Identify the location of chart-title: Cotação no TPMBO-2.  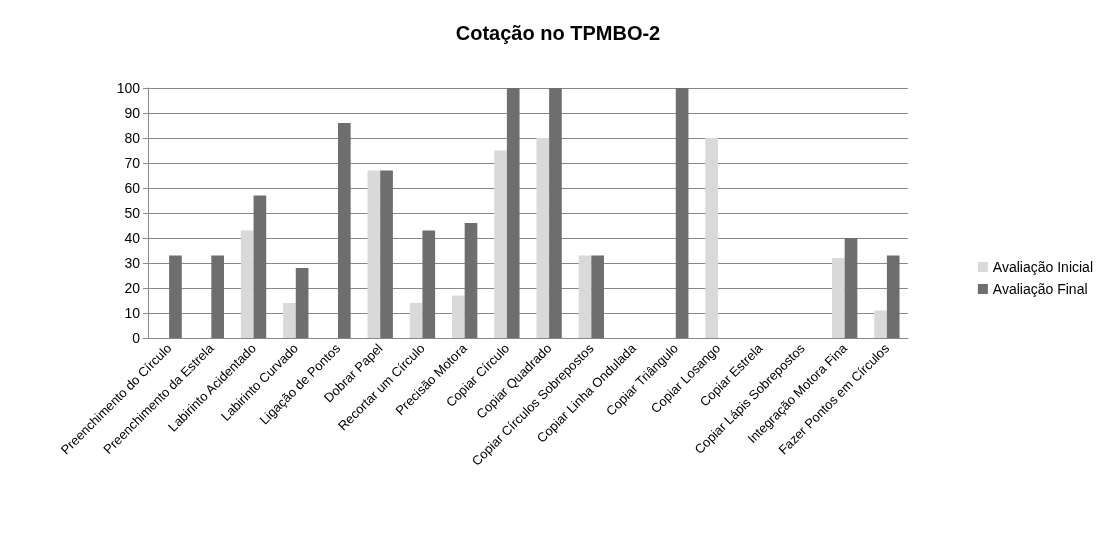
(558, 33).